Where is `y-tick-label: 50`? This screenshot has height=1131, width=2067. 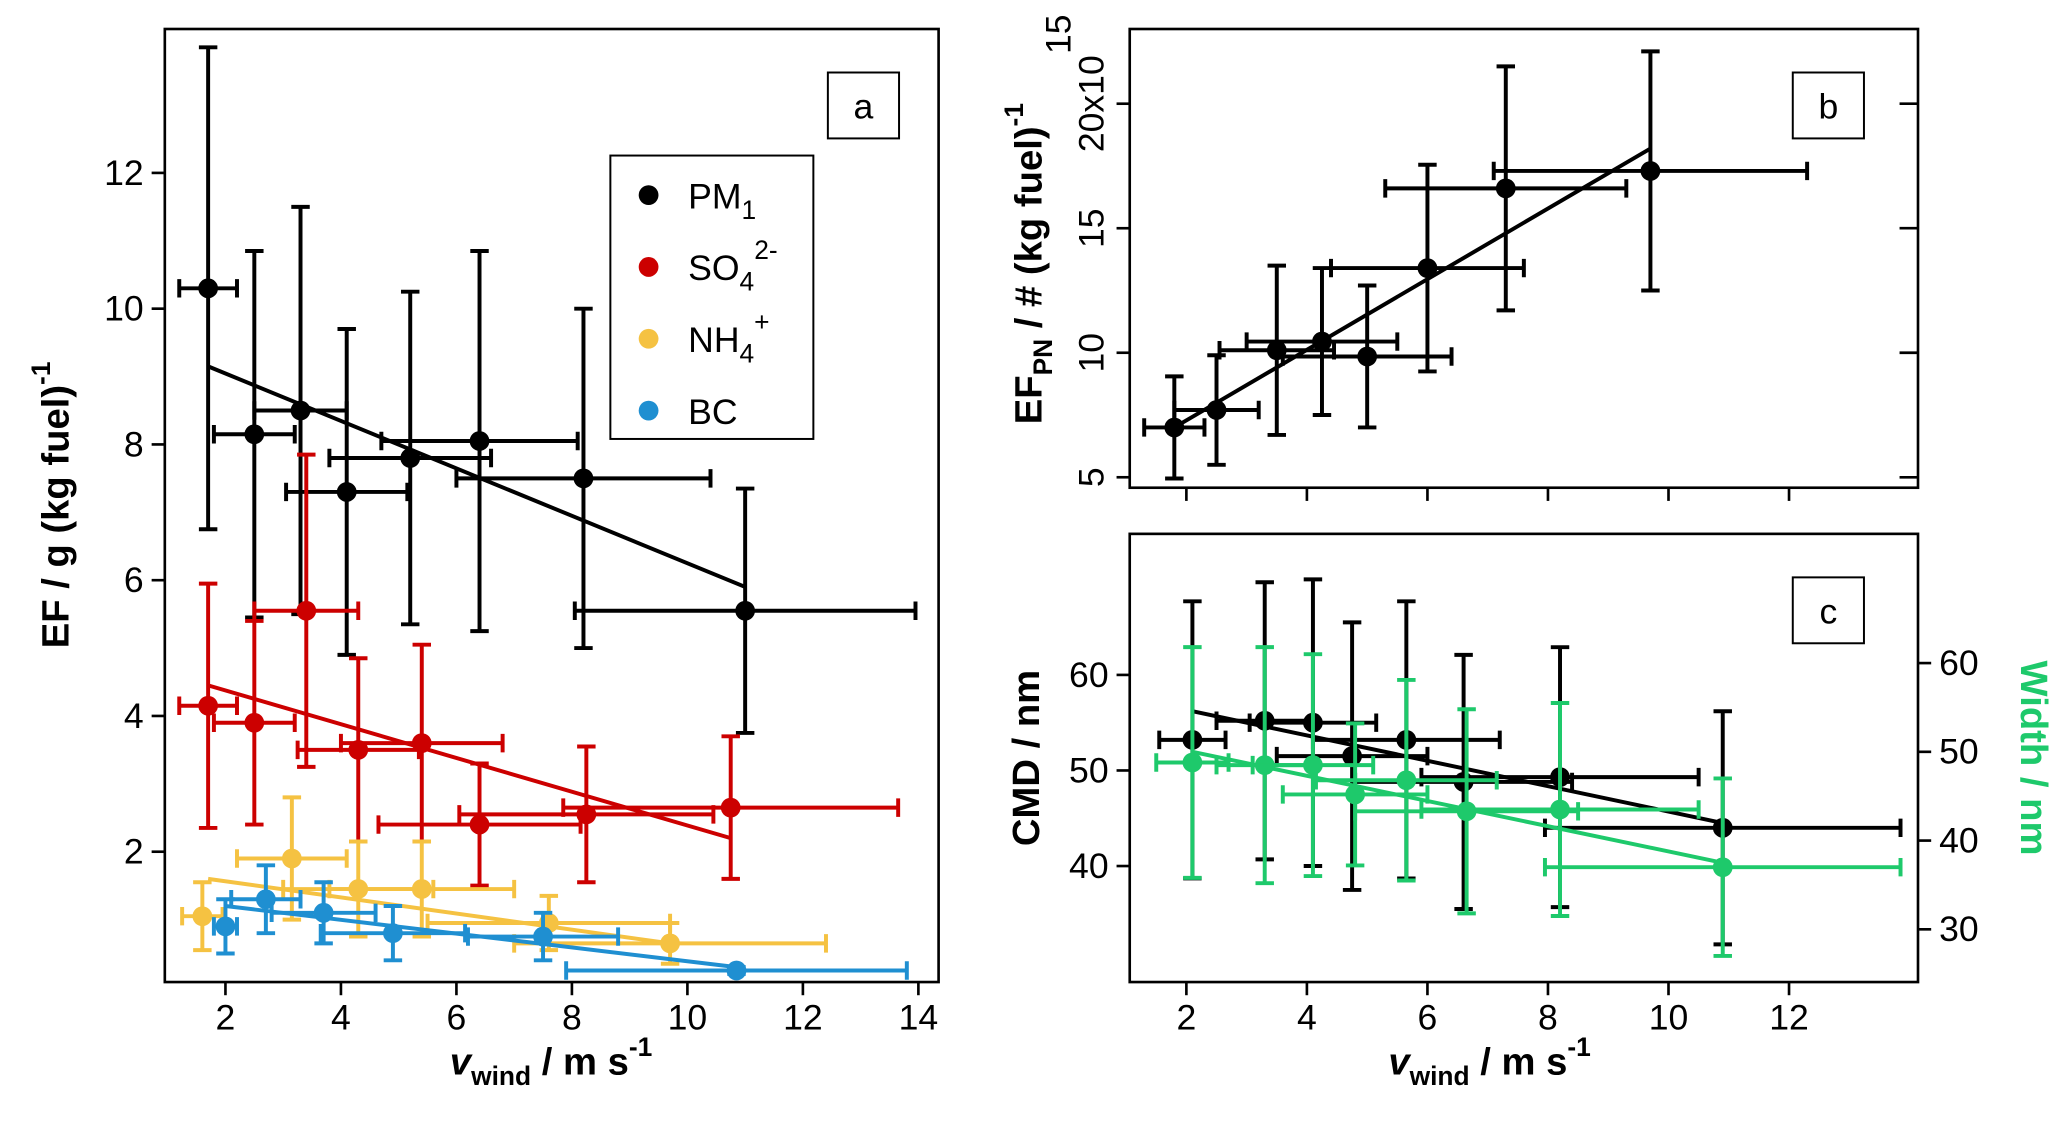
y-tick-label: 50 is located at coordinates (1089, 770).